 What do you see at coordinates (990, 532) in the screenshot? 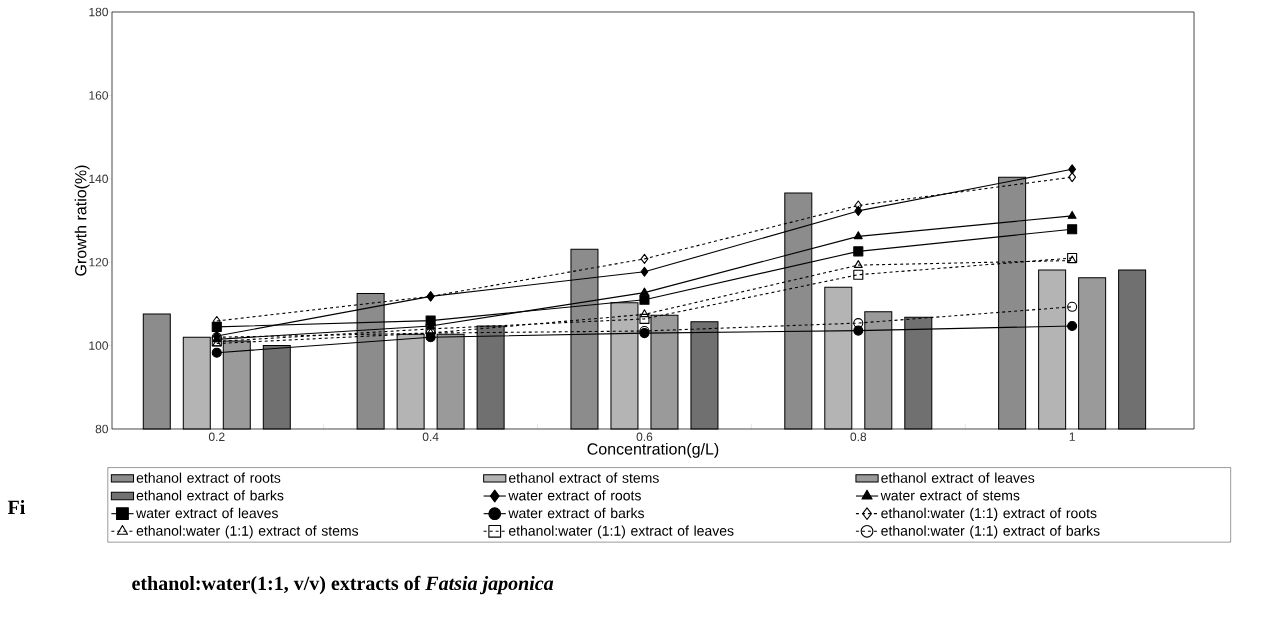
I see `legend-label: ethanol:water (1:1) extract of barks` at bounding box center [990, 532].